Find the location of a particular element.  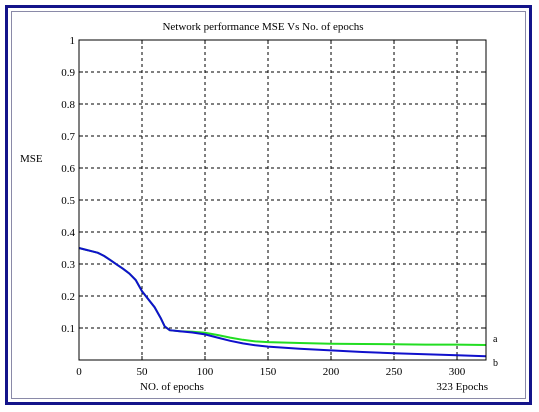

x-tick-label: 0 is located at coordinates (79, 372).